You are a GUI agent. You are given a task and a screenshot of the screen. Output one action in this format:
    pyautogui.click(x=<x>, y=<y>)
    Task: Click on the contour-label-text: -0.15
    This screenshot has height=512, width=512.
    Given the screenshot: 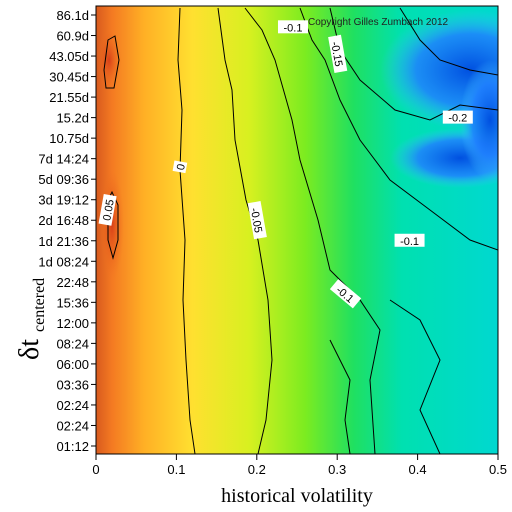 What is the action you would take?
    pyautogui.click(x=336, y=54)
    